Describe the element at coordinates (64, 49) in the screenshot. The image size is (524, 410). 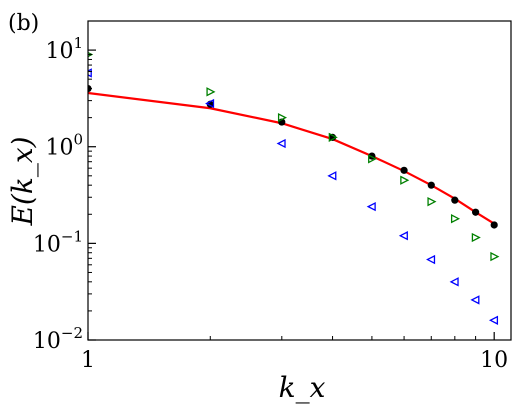
I see `y-tick-label: 10¹` at that location.